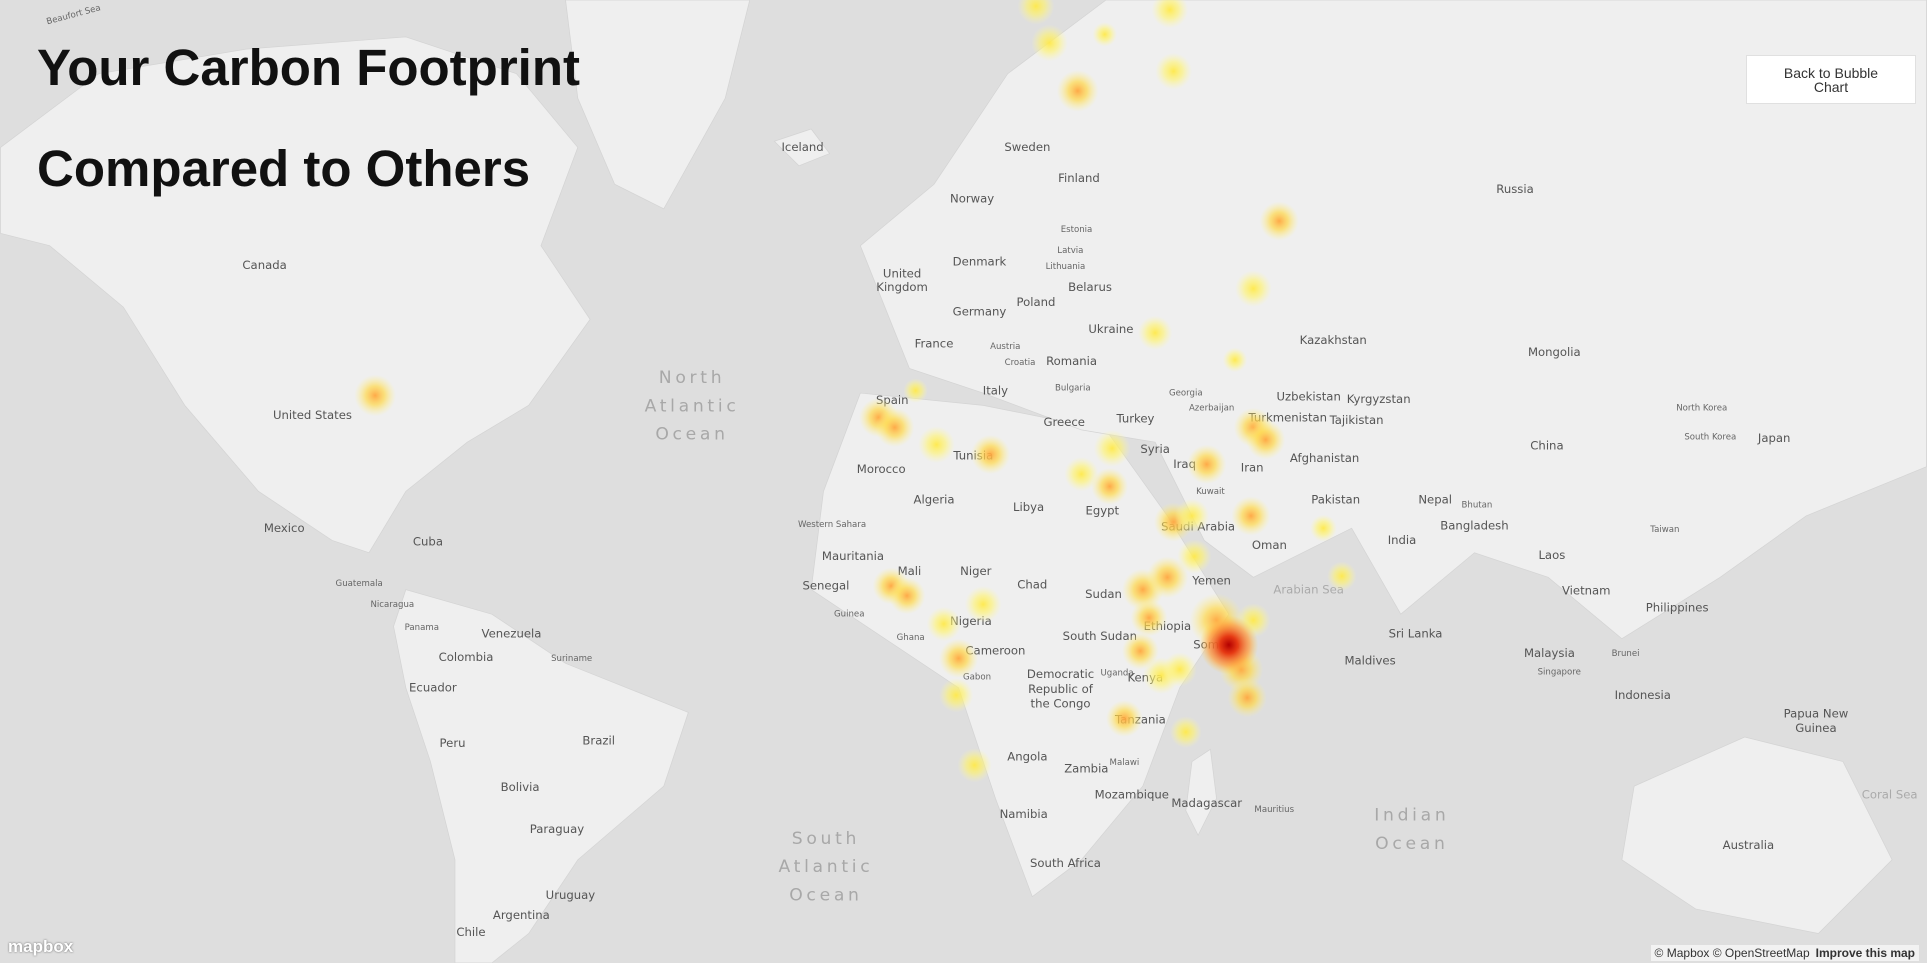  I want to click on map-label: Russia, so click(1515, 189).